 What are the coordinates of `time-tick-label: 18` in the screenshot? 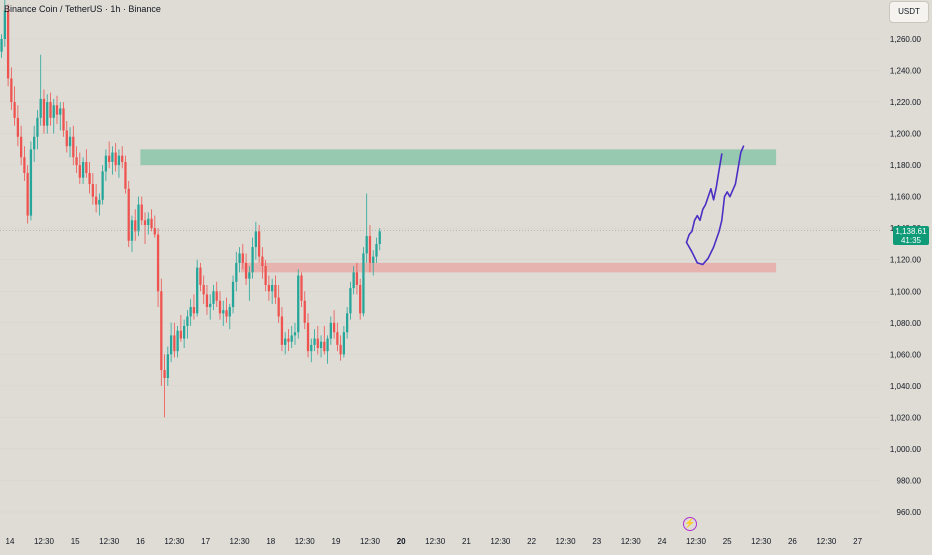 It's located at (270, 541).